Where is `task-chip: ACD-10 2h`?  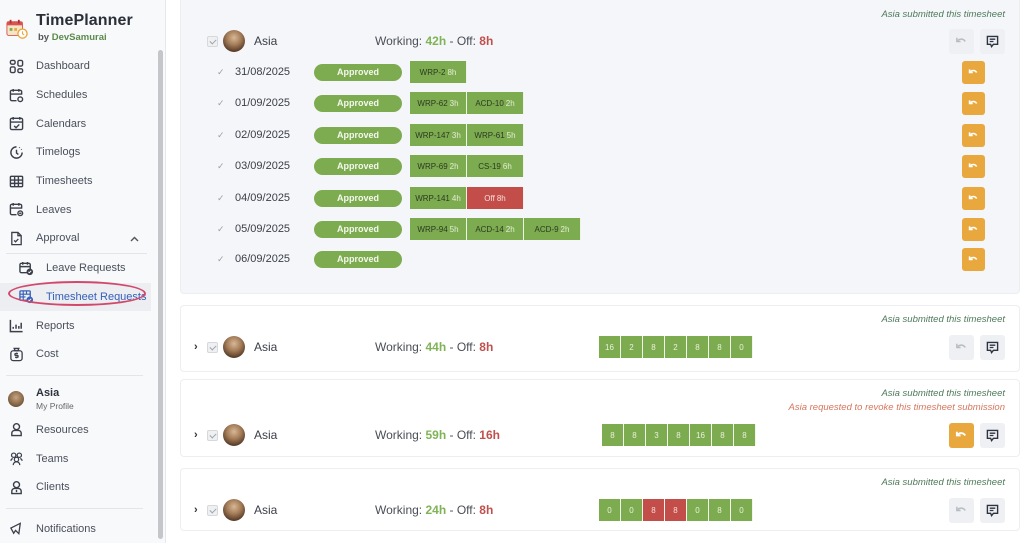
task-chip: ACD-10 2h is located at coordinates (495, 103).